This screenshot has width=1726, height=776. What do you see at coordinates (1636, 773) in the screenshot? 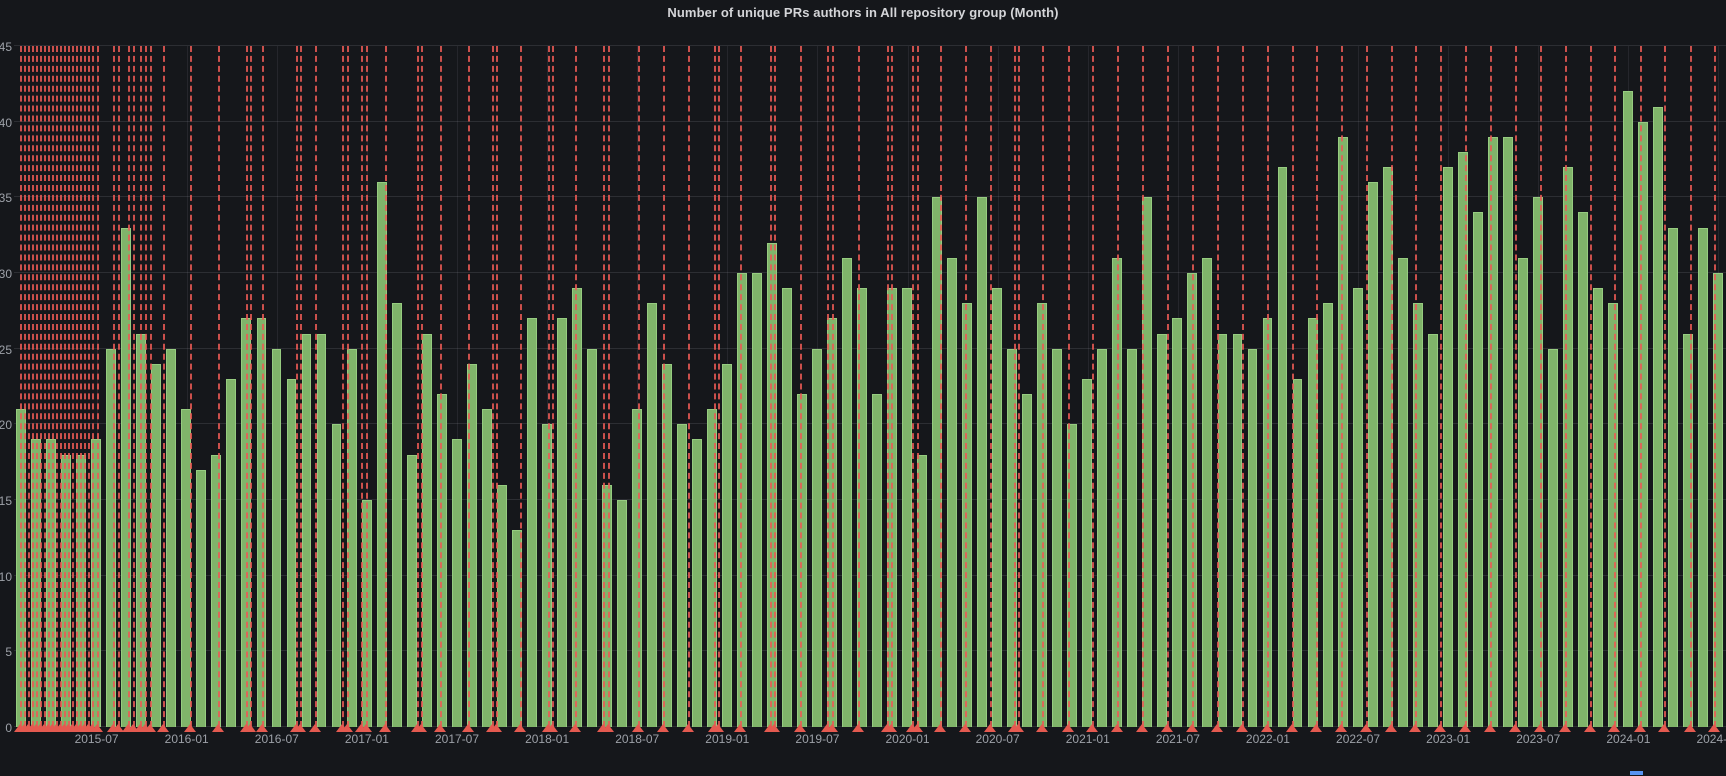
I see `legend-series-marker` at bounding box center [1636, 773].